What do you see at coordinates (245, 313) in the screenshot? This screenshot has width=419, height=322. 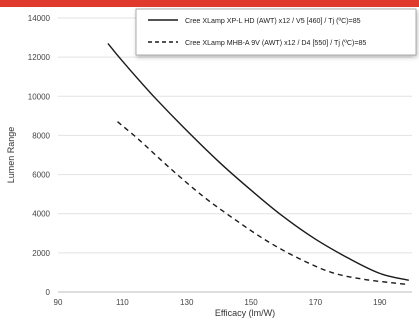 I see `x-axis-label: Efficacy (lm/W)` at bounding box center [245, 313].